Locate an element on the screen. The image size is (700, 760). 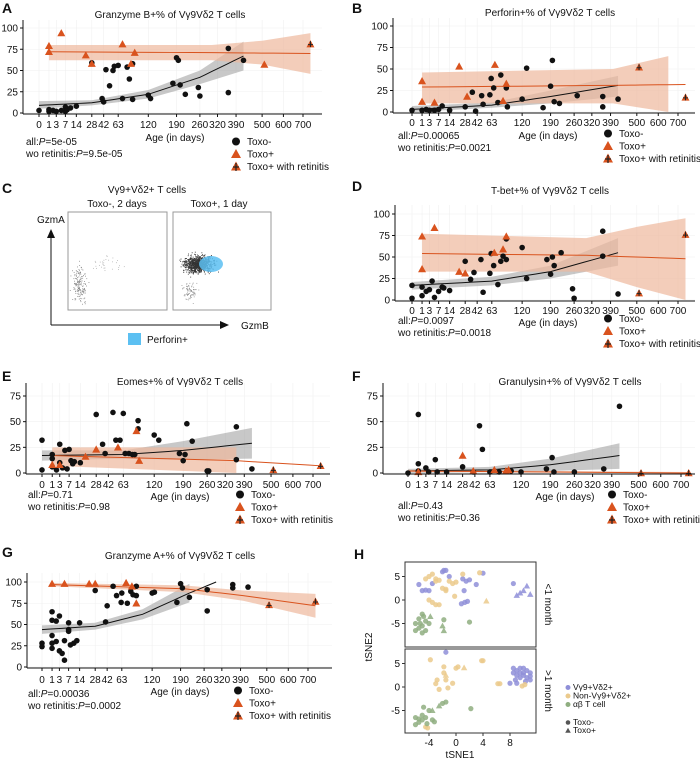
x-tick-label: 1 is located at coordinates (422, 123).